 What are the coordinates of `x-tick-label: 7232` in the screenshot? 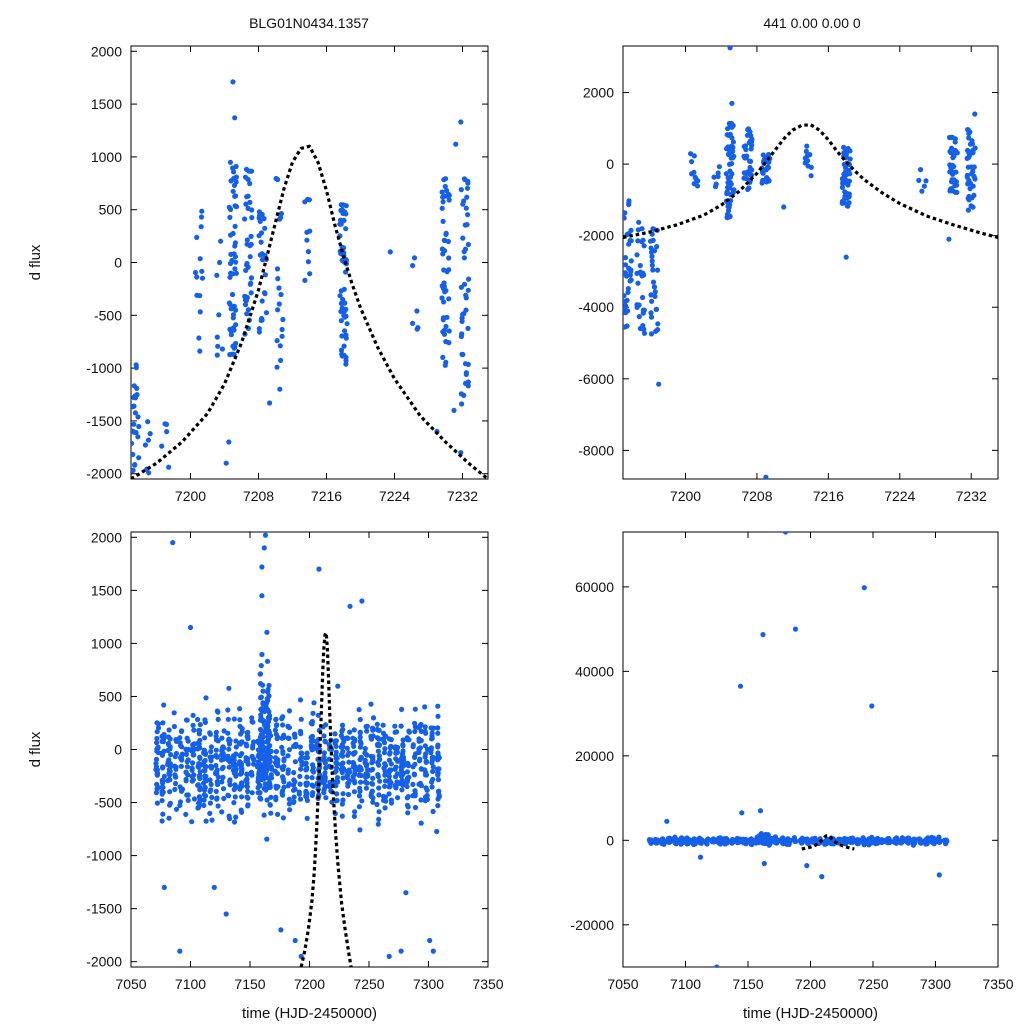 It's located at (462, 496).